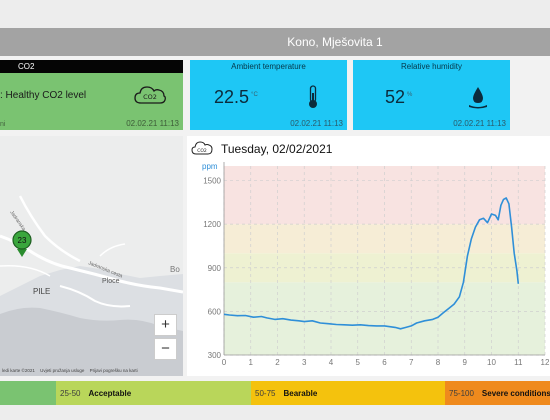 Image resolution: width=550 pixels, height=420 pixels. I want to click on temperature-value-wrap: 22.5 °C, so click(236, 97).